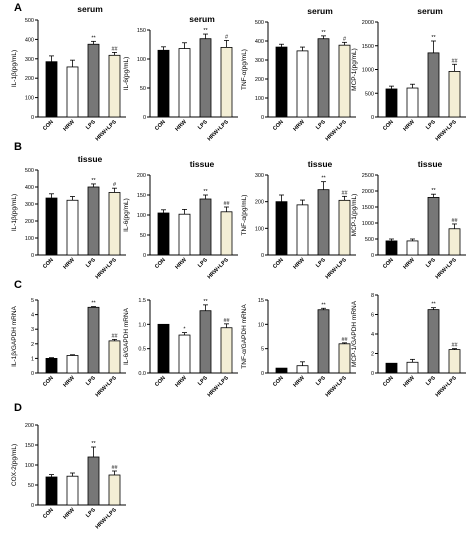 Image resolution: width=473 pixels, height=550 pixels. What do you see at coordinates (244, 336) in the screenshot?
I see `panel-11-ylabel: TNF-α/GAPDH mRNA` at bounding box center [244, 336].